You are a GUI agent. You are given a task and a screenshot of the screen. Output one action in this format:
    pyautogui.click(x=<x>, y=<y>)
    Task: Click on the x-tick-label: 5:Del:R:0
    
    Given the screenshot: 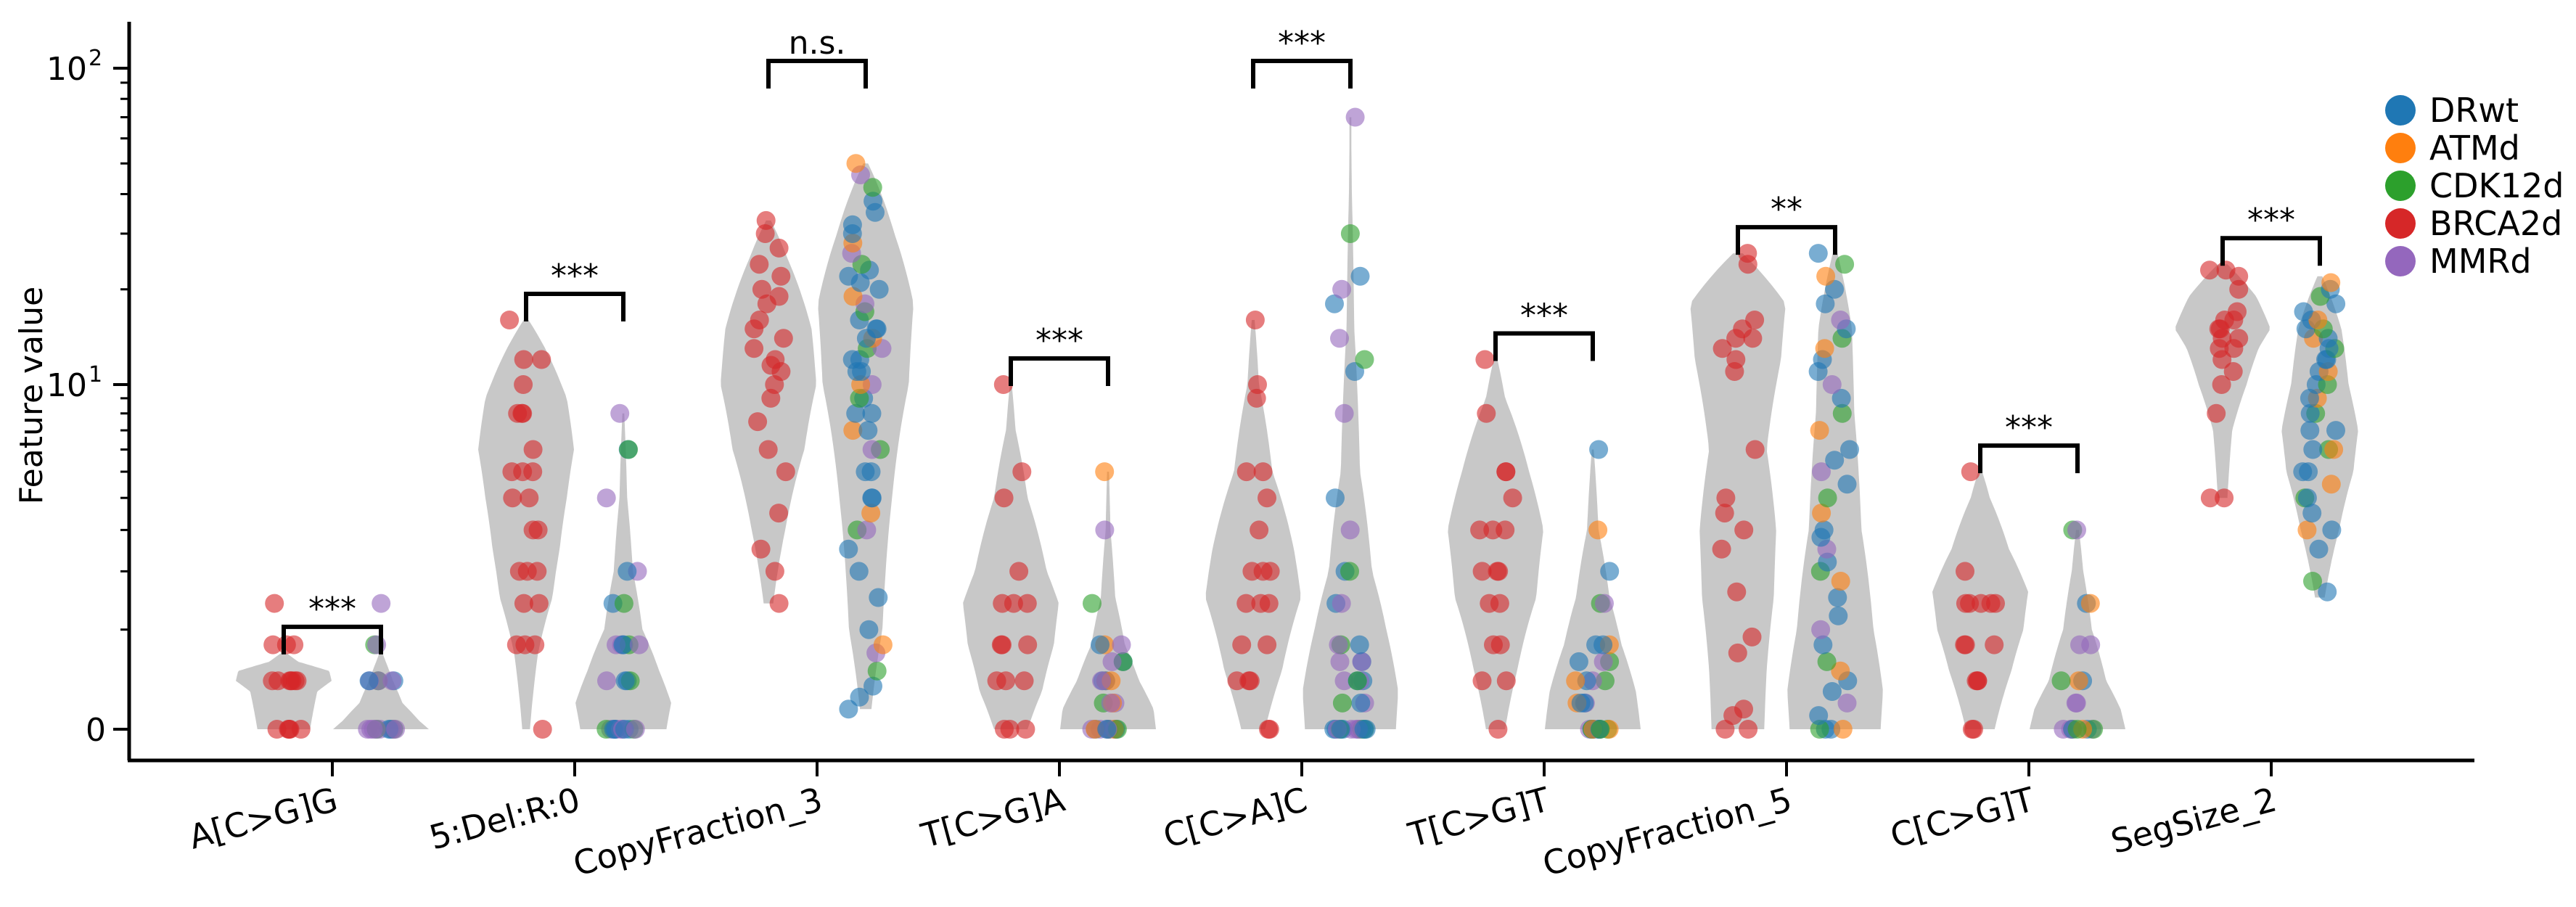 What is the action you would take?
    pyautogui.click(x=504, y=818)
    